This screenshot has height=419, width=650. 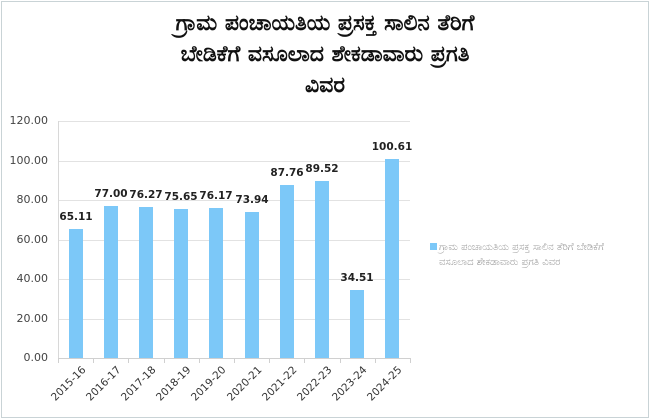 I want to click on data-label: 89.52, so click(x=322, y=169).